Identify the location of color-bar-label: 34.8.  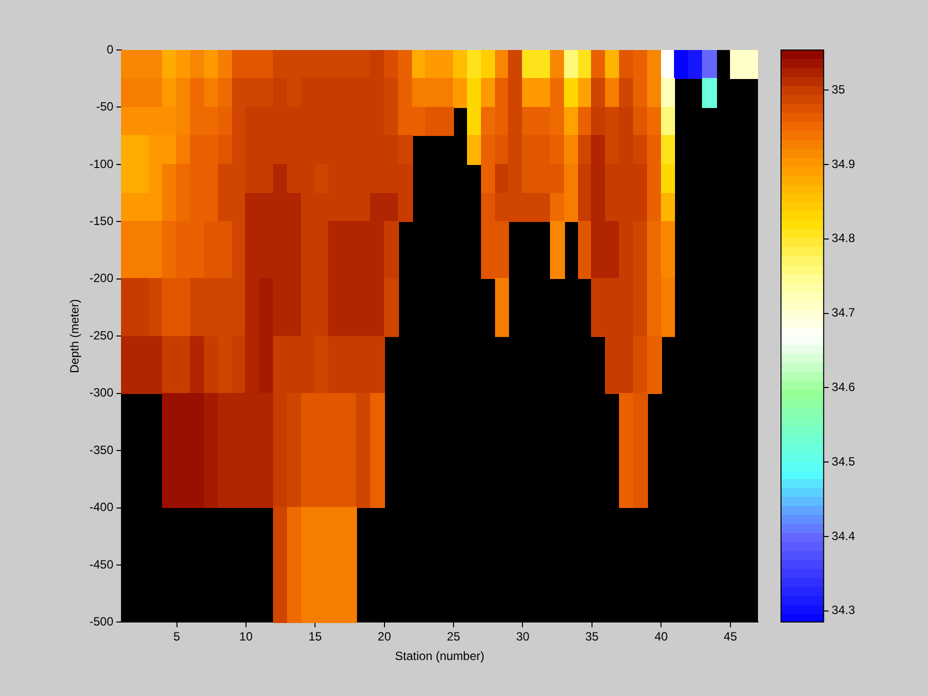
(844, 238).